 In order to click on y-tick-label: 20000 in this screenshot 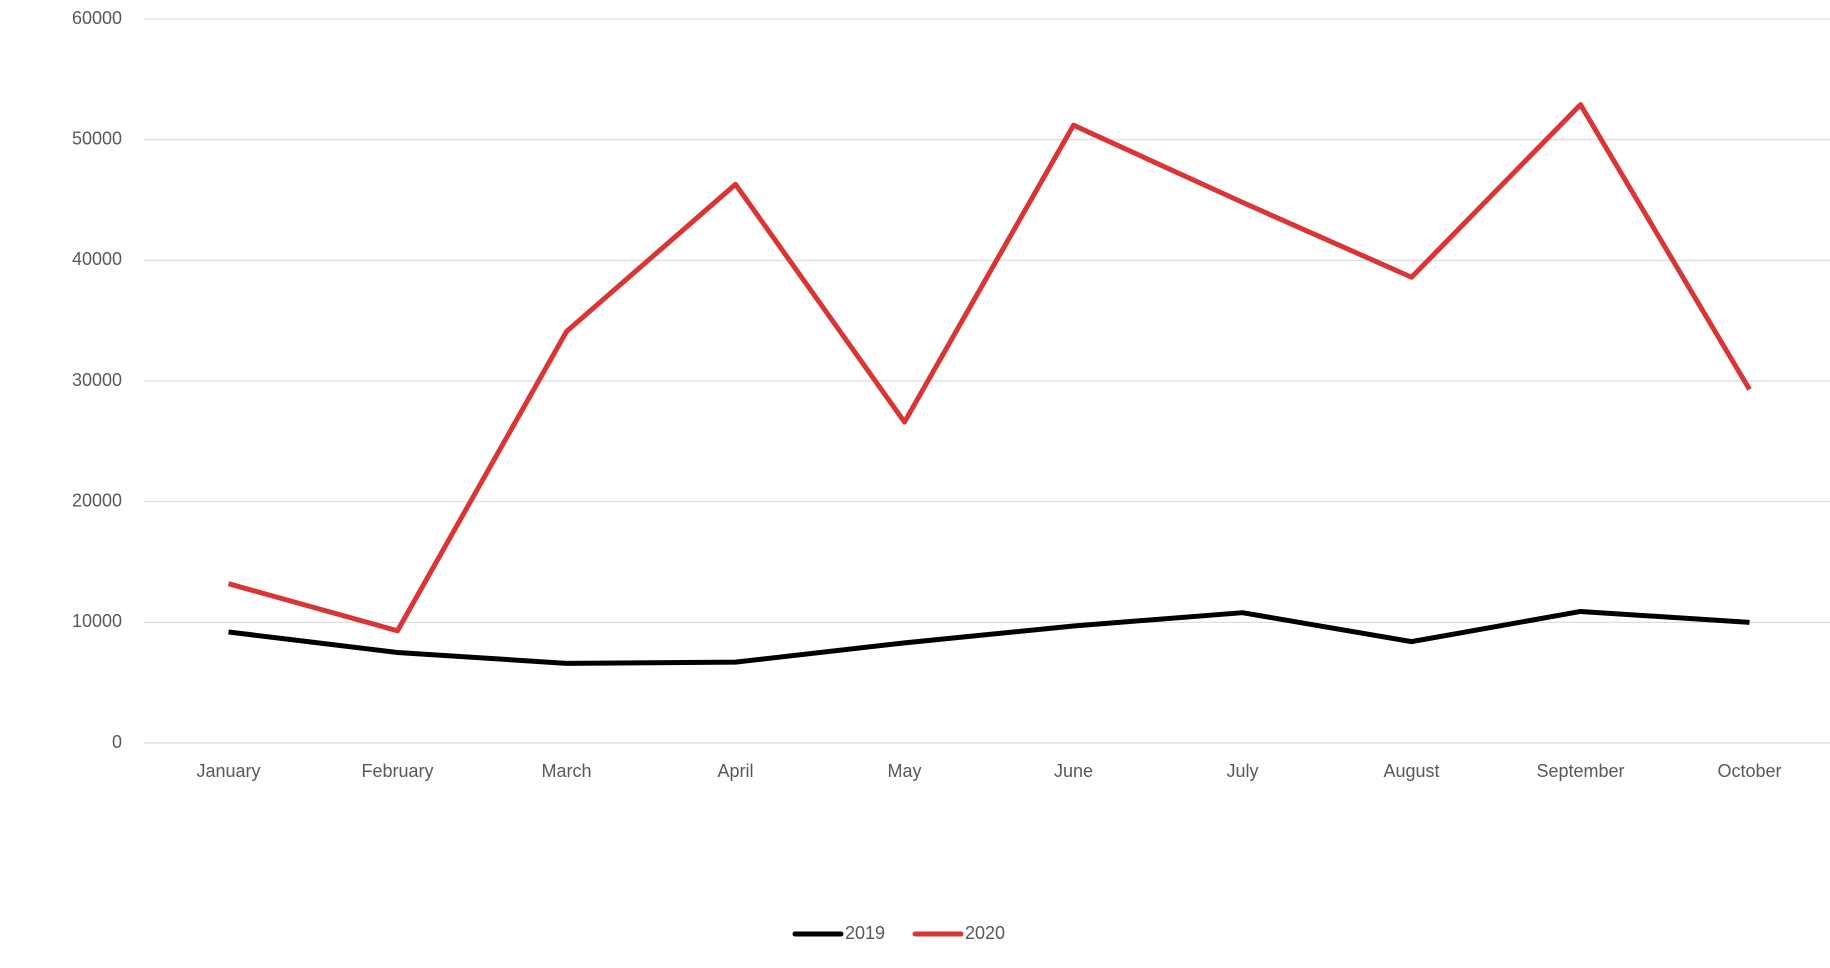, I will do `click(97, 500)`.